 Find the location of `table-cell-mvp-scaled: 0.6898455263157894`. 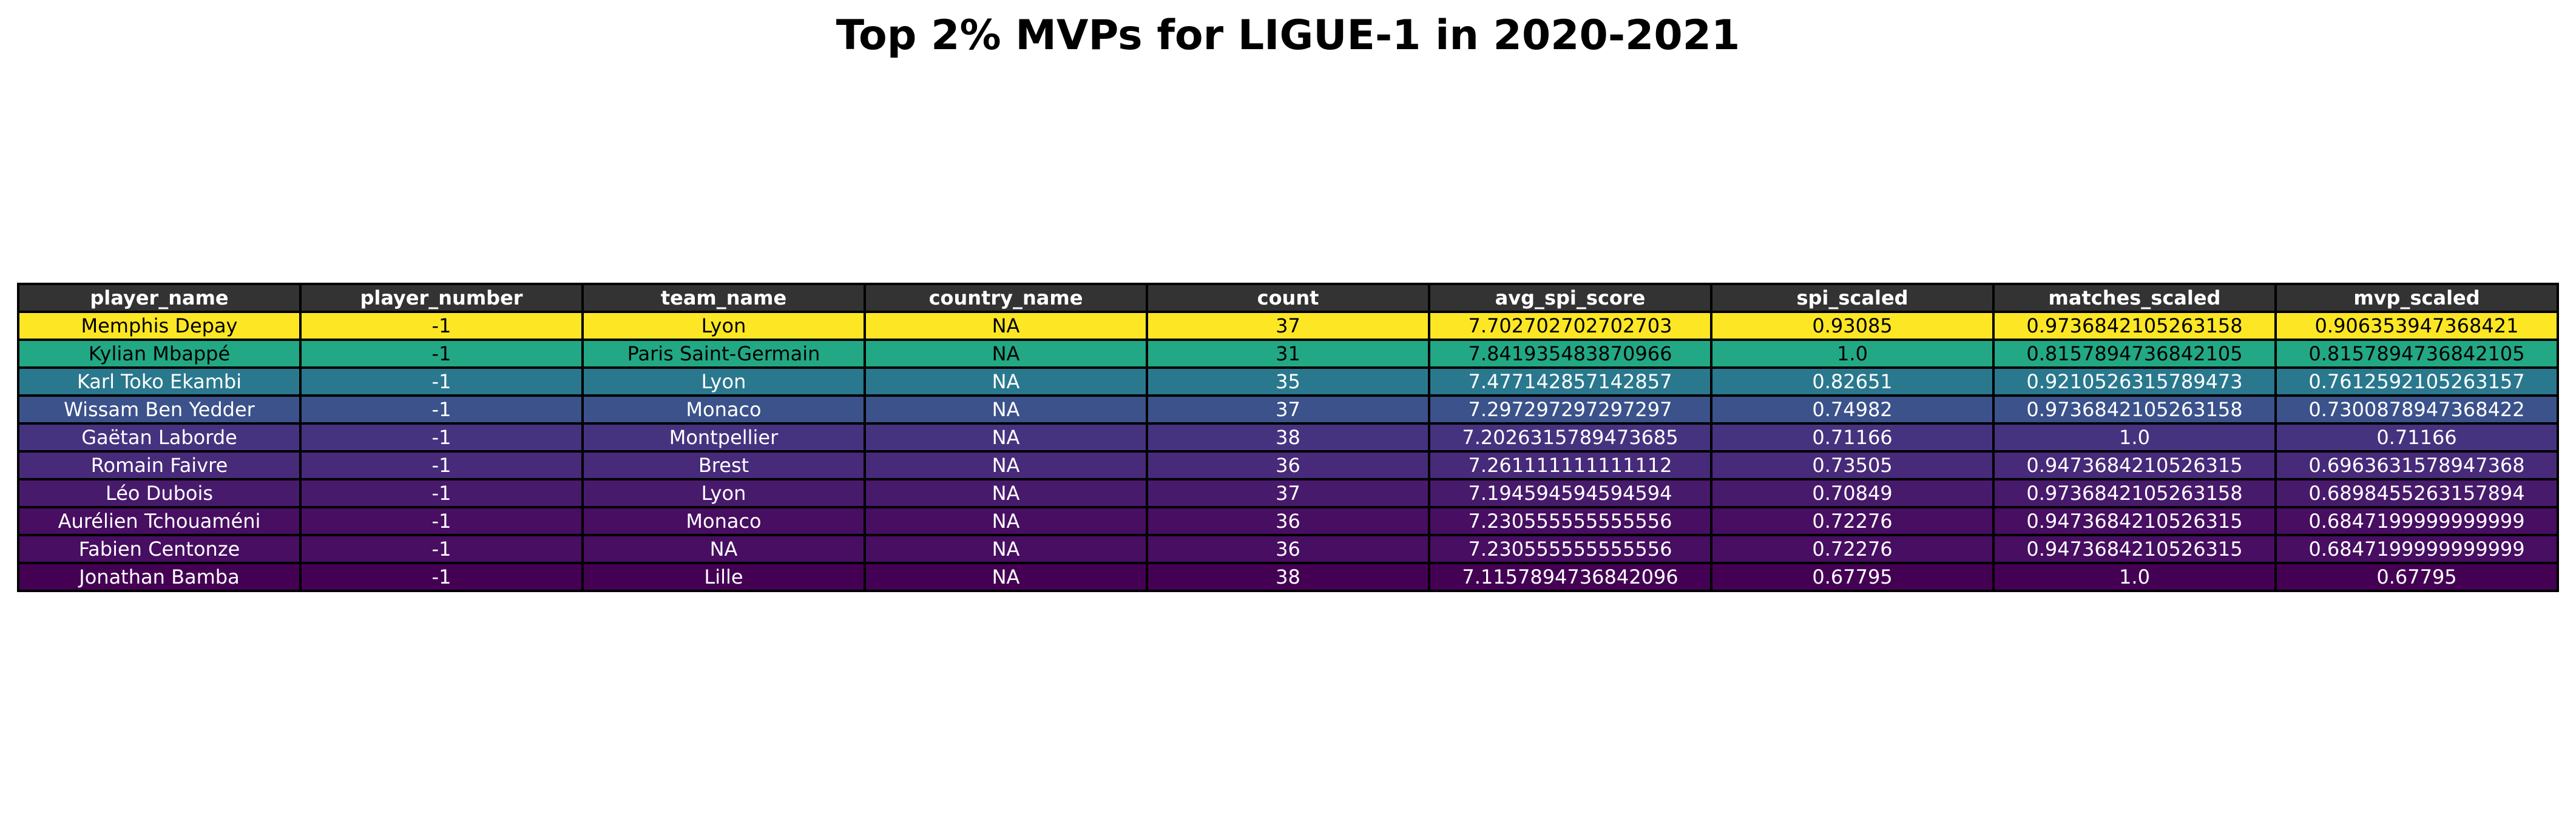

table-cell-mvp-scaled: 0.6898455263157894 is located at coordinates (2416, 493).